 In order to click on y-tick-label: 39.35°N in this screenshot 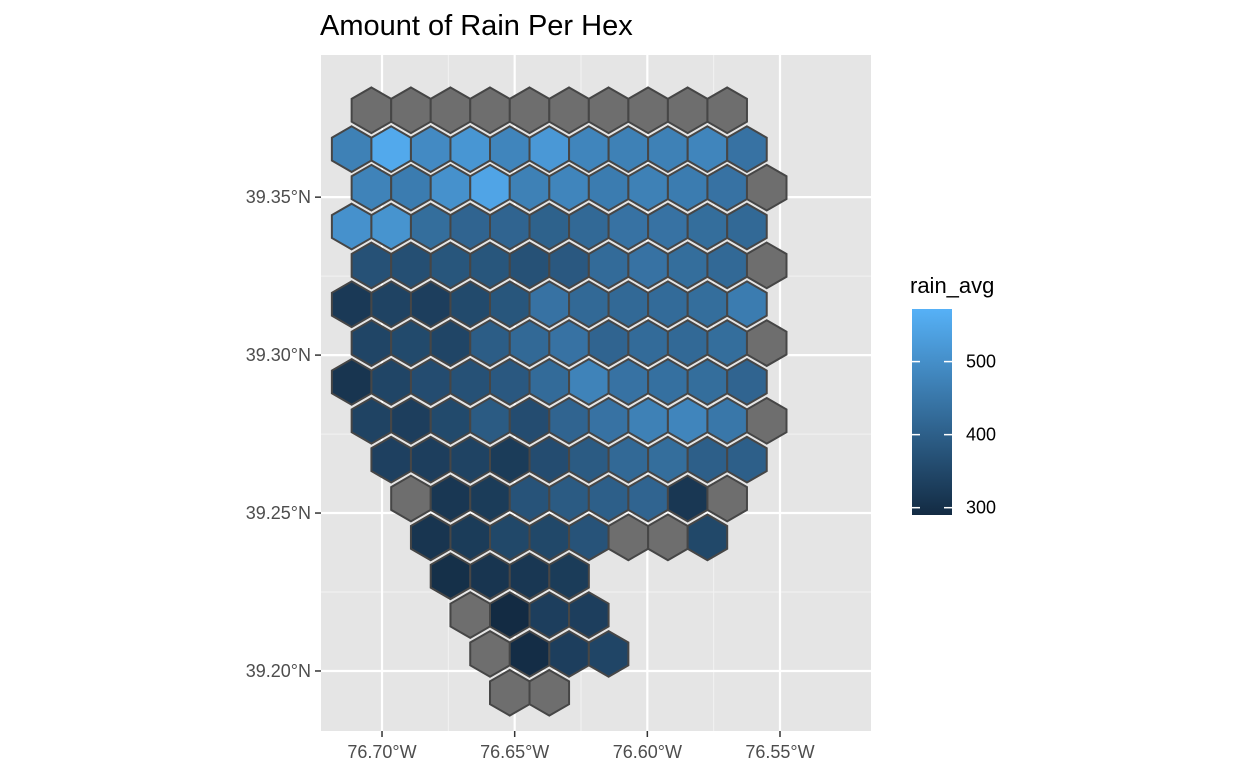, I will do `click(278, 197)`.